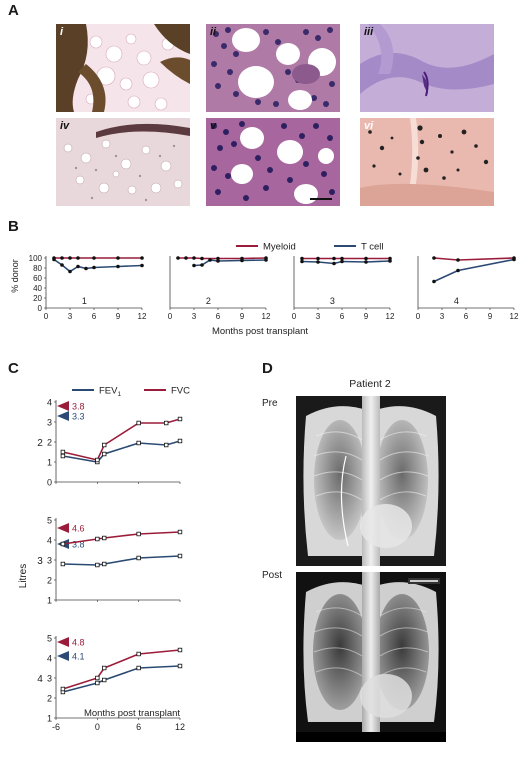  Describe the element at coordinates (369, 126) in the screenshot. I see `tile-label: vi` at that location.